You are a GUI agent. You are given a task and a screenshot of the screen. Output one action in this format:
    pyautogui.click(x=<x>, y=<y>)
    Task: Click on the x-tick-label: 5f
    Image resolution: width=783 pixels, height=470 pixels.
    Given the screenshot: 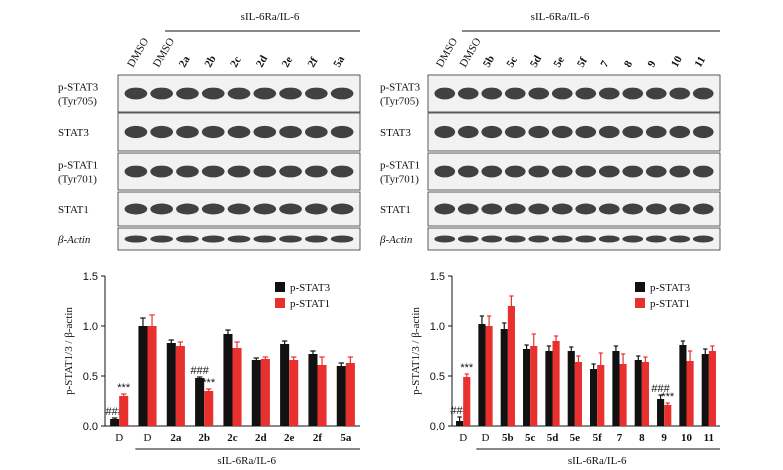 What is the action you would take?
    pyautogui.click(x=598, y=438)
    